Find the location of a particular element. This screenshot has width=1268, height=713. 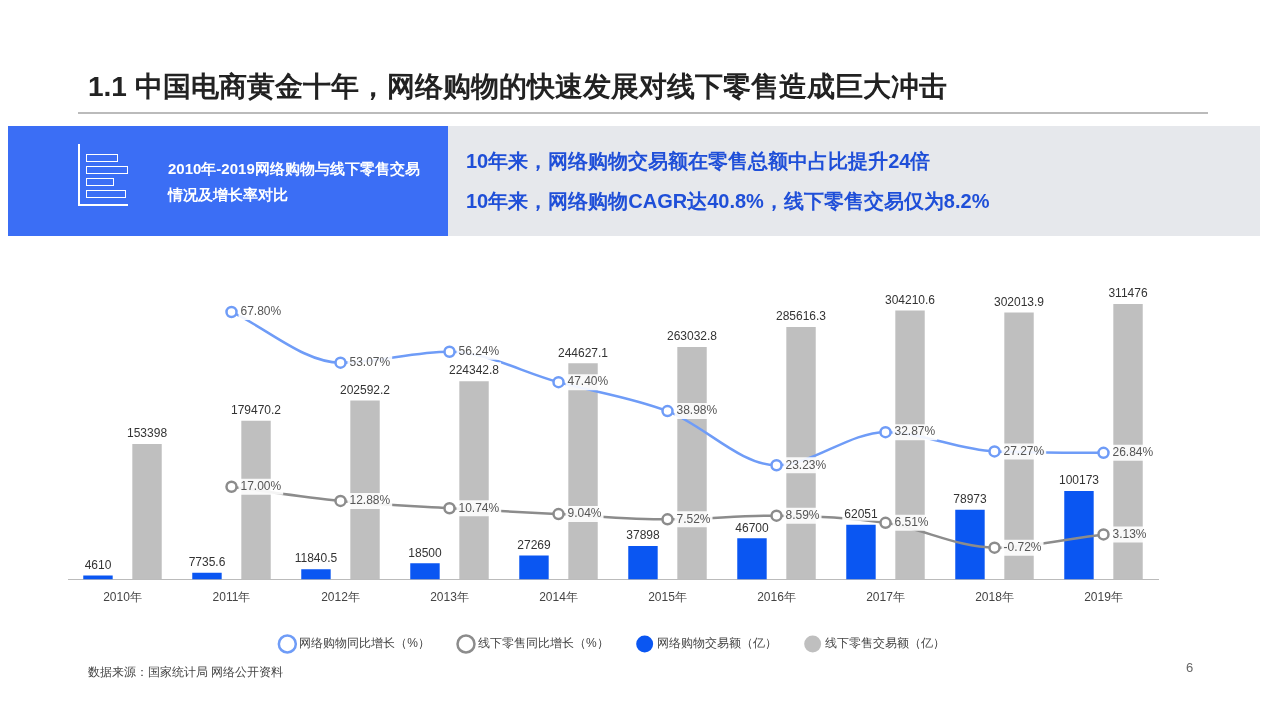

data-label: 46700 is located at coordinates (752, 527).